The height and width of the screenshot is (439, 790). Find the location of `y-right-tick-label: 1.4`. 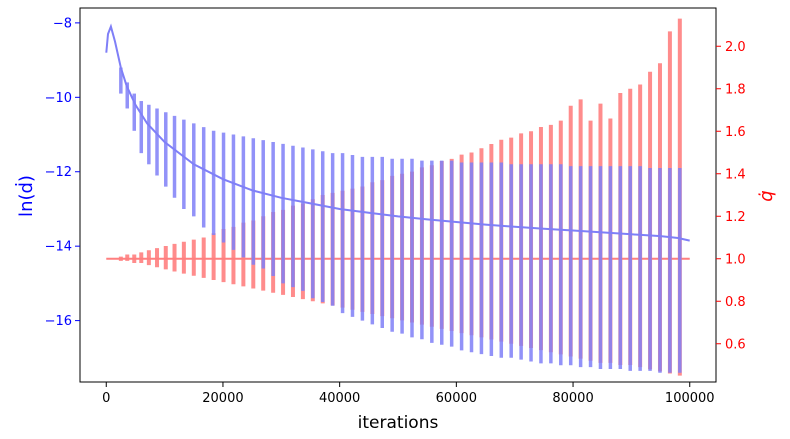

y-right-tick-label: 1.4 is located at coordinates (735, 174).